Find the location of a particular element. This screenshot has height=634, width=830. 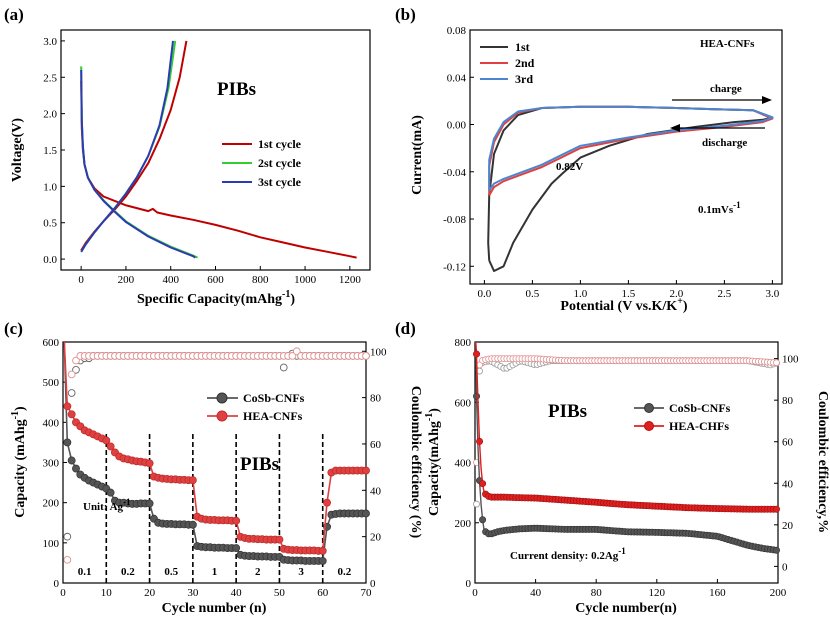

charge-arrowhead is located at coordinates (767, 100).